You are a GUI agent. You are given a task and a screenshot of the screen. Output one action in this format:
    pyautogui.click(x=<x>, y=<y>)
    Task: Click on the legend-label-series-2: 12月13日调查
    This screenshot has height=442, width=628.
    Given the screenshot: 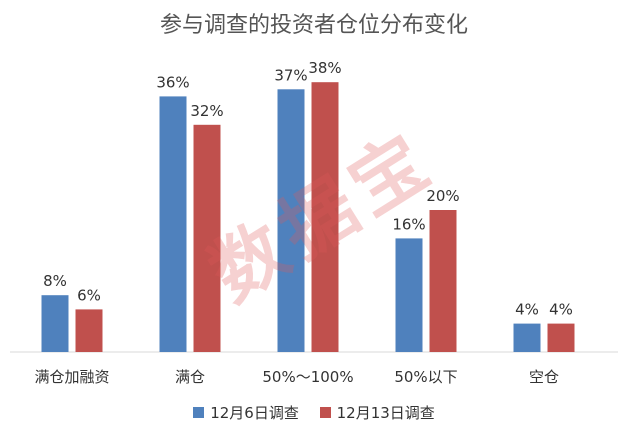 What is the action you would take?
    pyautogui.click(x=385, y=413)
    